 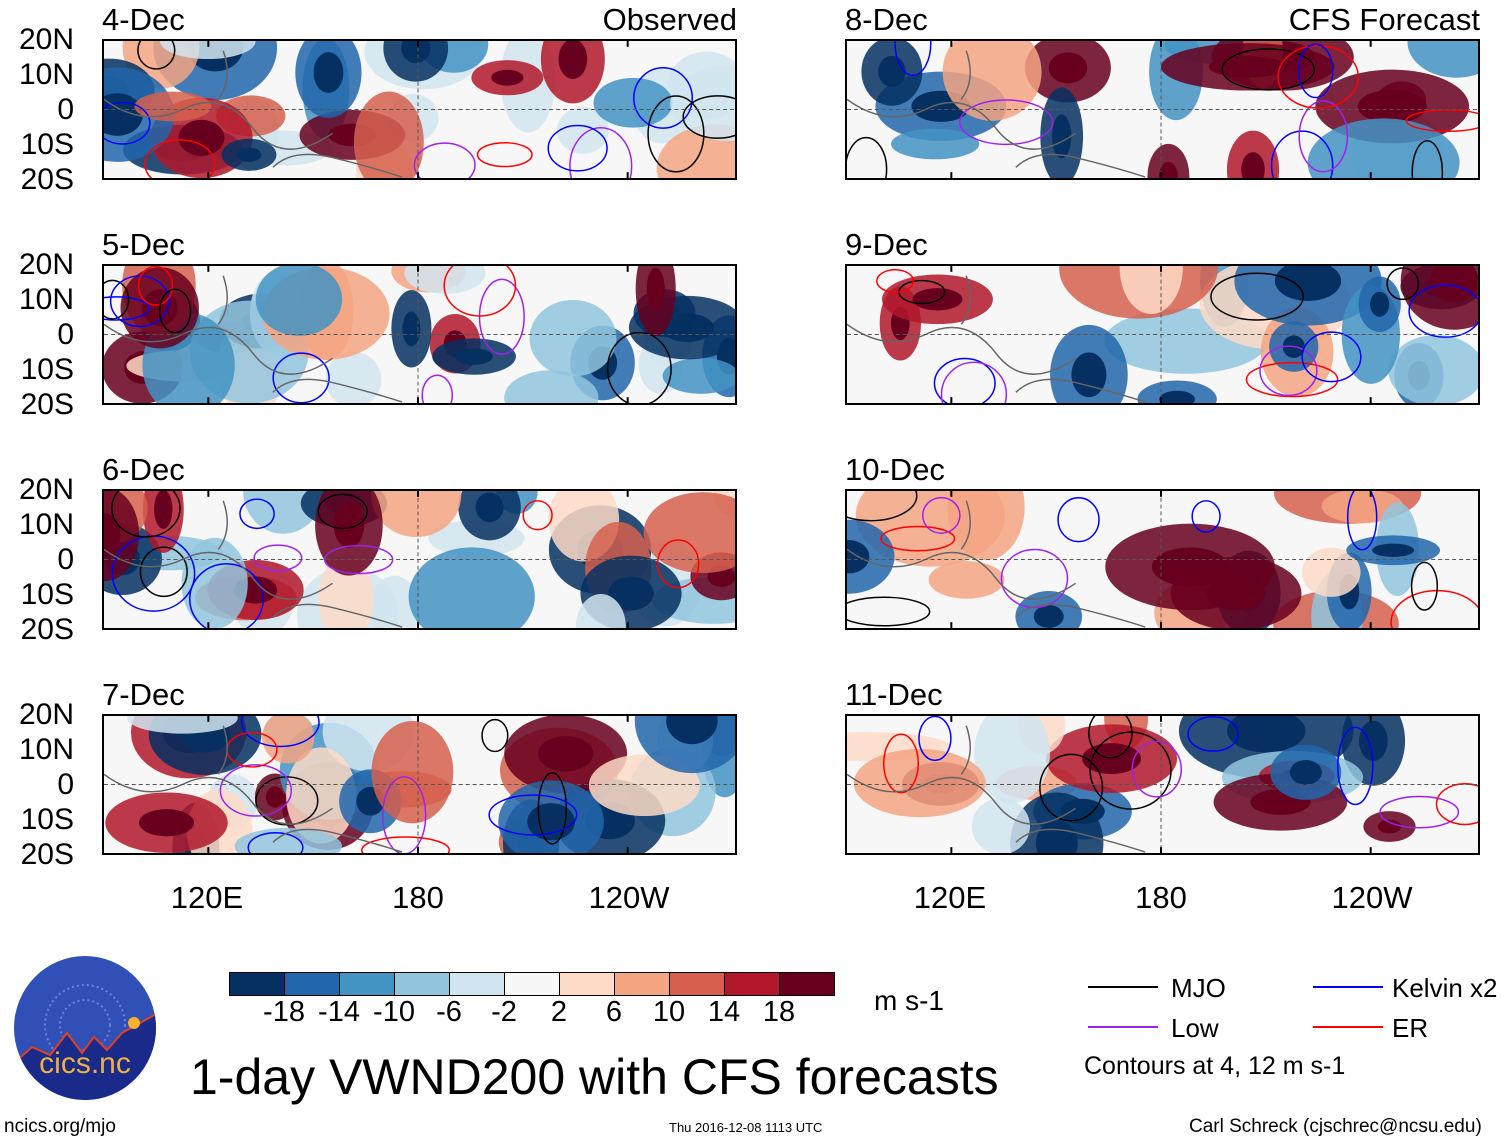 I want to click on lat-label: 20N, so click(x=46, y=39).